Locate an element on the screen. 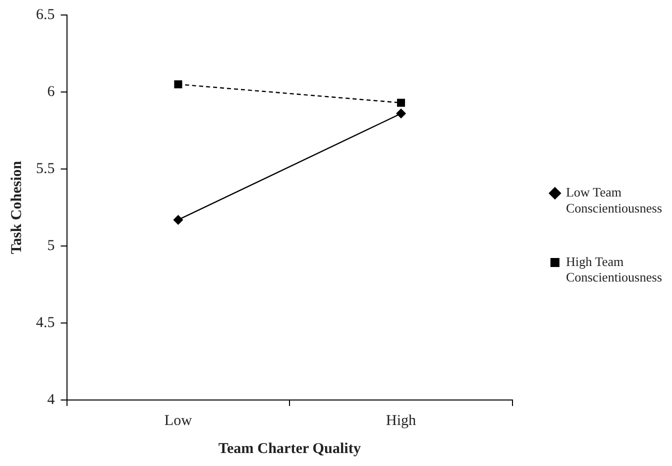 The width and height of the screenshot is (672, 466). x-tick-label: Low is located at coordinates (178, 420).